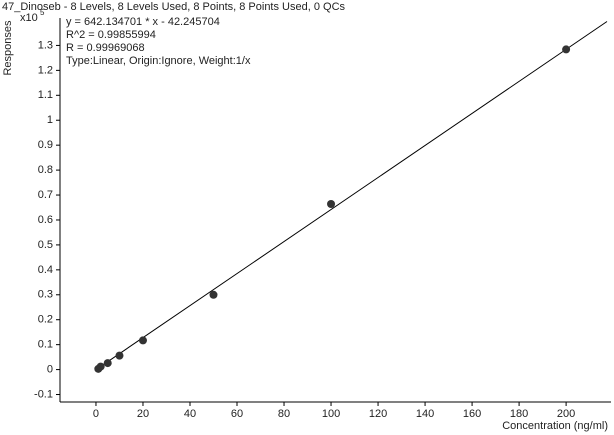 This screenshot has width=614, height=435. Describe the element at coordinates (555, 426) in the screenshot. I see `x-axis-label: Concentration (ng/ml)` at that location.